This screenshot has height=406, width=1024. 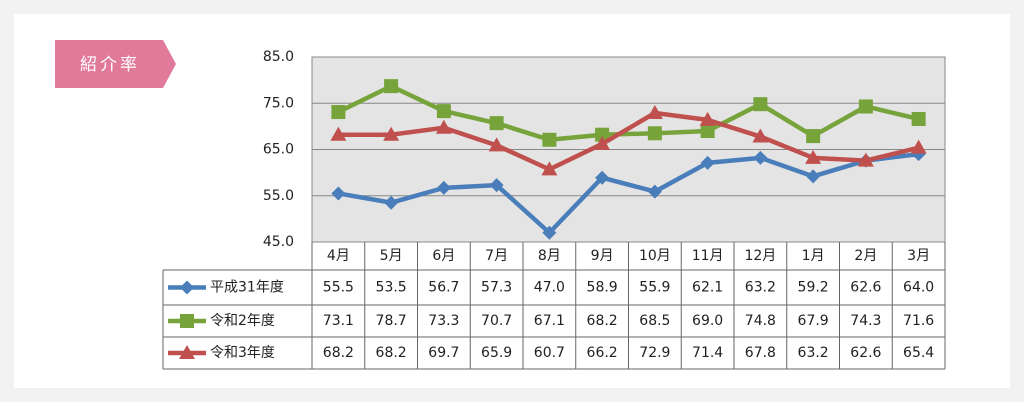 I want to click on legend-label: 平成31年度, so click(x=247, y=288).